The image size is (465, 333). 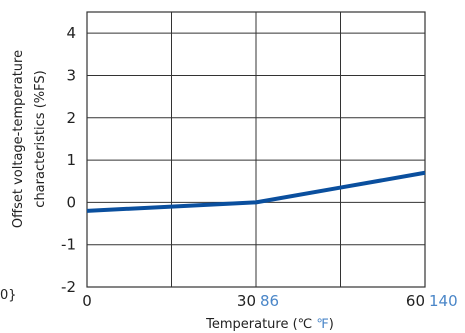 What do you see at coordinates (87, 301) in the screenshot?
I see `x-tick-label-c: 0` at bounding box center [87, 301].